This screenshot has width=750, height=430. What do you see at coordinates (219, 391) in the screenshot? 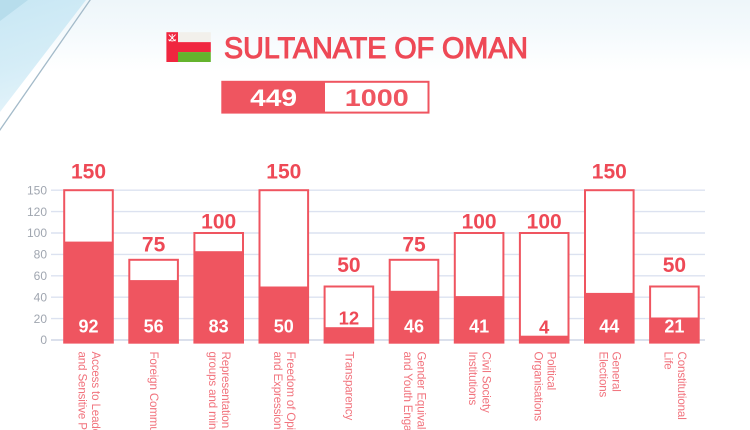
I see `svg-text:Representation ofgroups and mi: Representation ofgroups and minorities` at bounding box center [219, 391].